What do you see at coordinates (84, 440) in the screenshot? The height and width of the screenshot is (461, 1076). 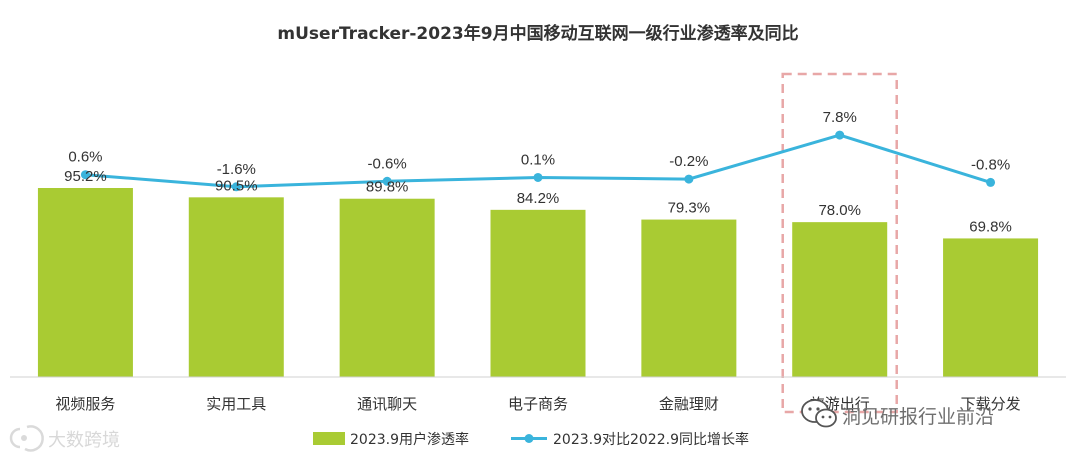 I see `watermark-left-text: 大数跨境` at bounding box center [84, 440].